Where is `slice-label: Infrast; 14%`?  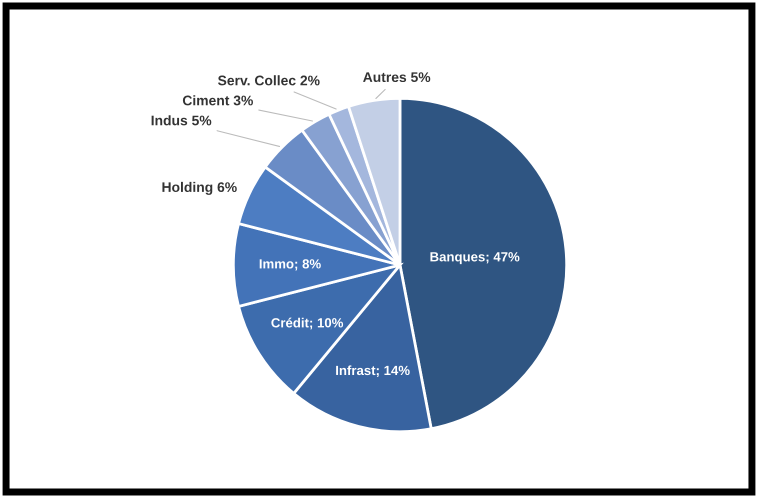 slice-label: Infrast; 14% is located at coordinates (373, 371).